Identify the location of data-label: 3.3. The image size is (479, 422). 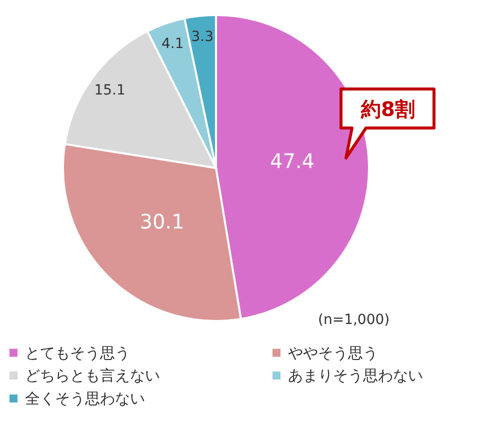
(202, 37).